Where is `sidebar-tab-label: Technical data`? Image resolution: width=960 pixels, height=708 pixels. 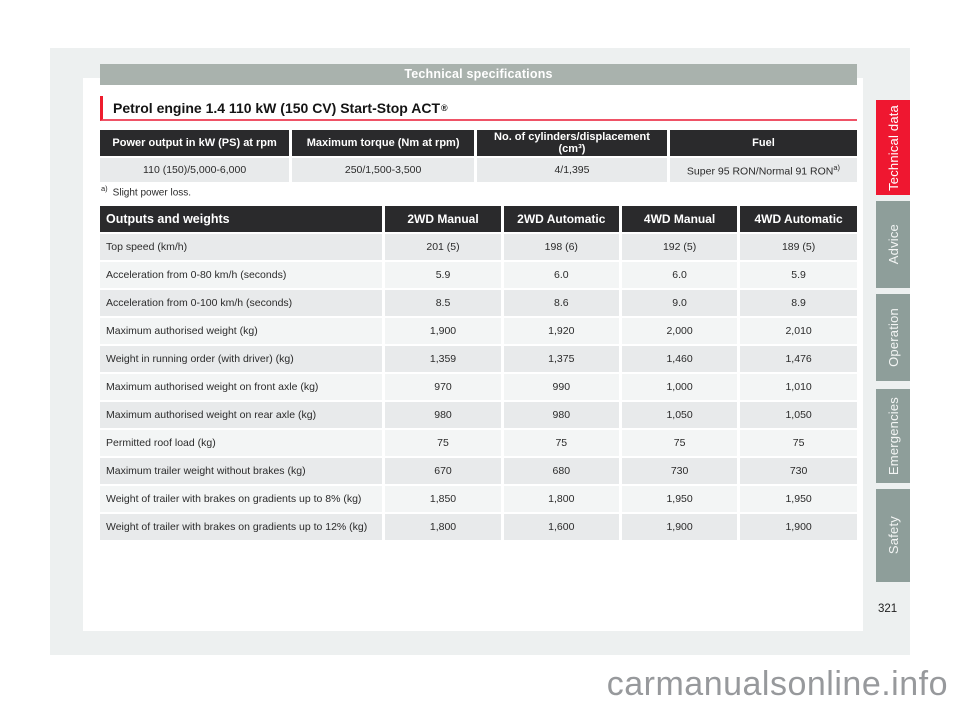 sidebar-tab-label: Technical data is located at coordinates (893, 147).